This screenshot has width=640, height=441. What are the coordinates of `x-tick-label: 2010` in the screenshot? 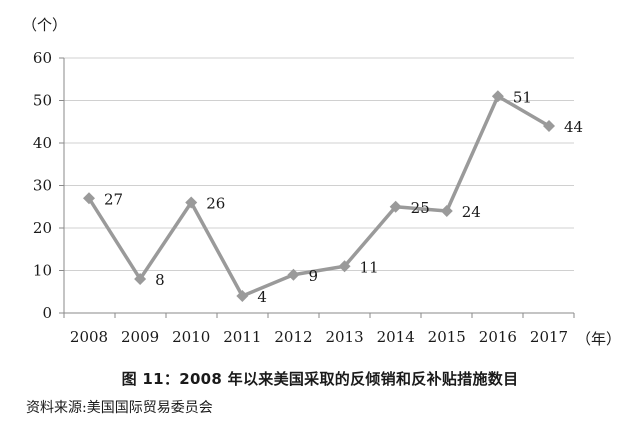 It's located at (191, 337).